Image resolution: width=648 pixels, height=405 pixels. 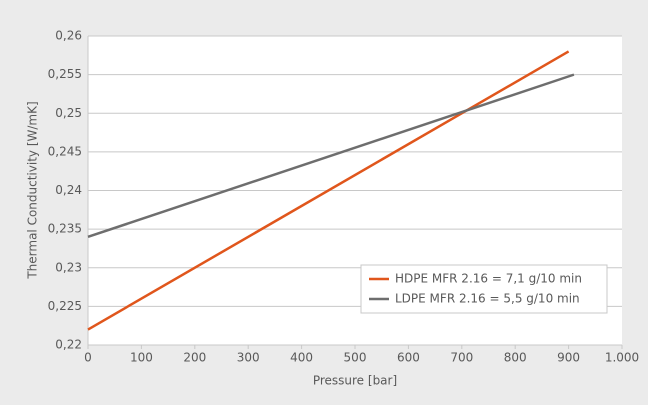 What do you see at coordinates (194, 358) in the screenshot?
I see `x-tick-label: 200` at bounding box center [194, 358].